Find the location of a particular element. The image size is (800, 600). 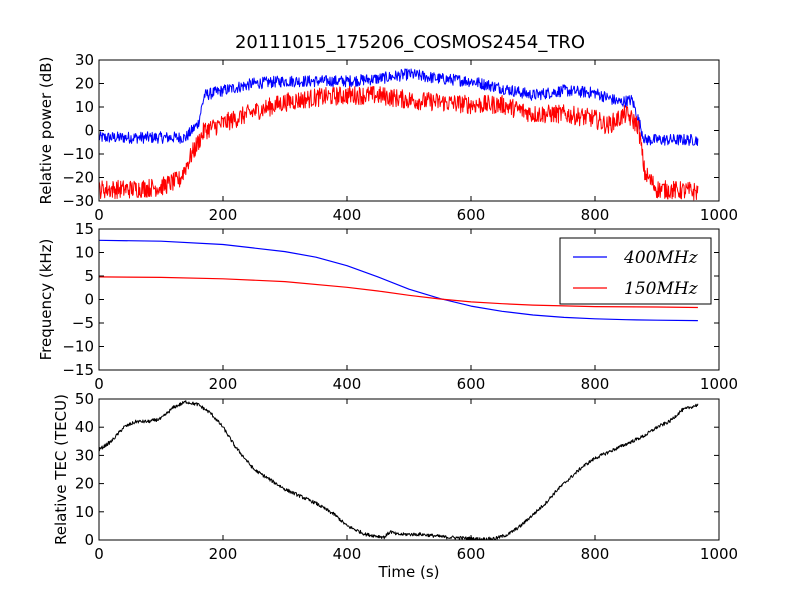

y-tick-label: 15 is located at coordinates (84, 229).